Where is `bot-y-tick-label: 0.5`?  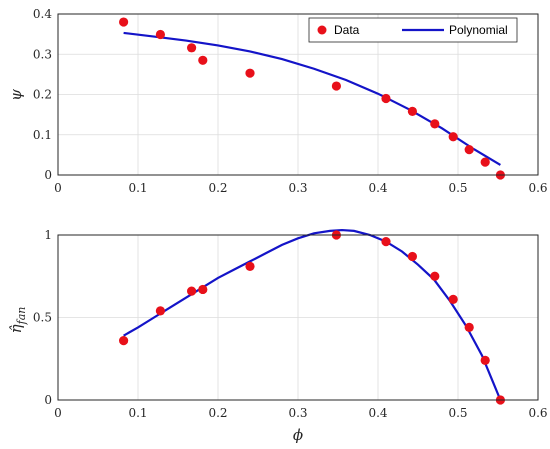
bot-y-tick-label: 0.5 is located at coordinates (42, 318).